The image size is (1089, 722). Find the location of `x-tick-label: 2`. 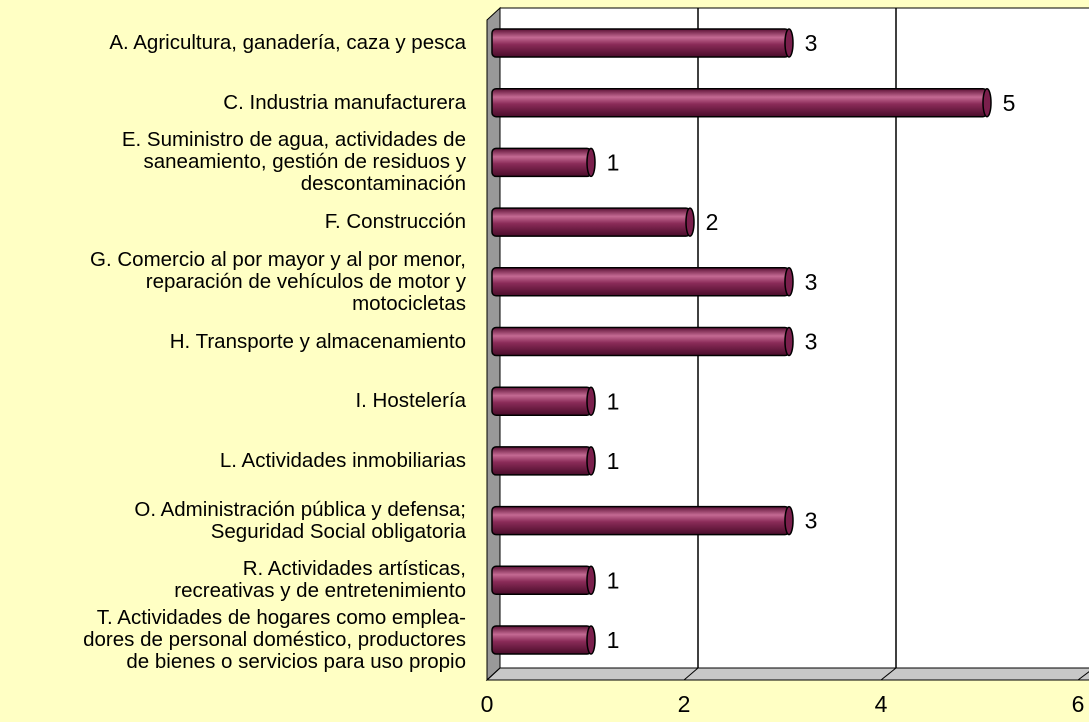

x-tick-label: 2 is located at coordinates (684, 704).